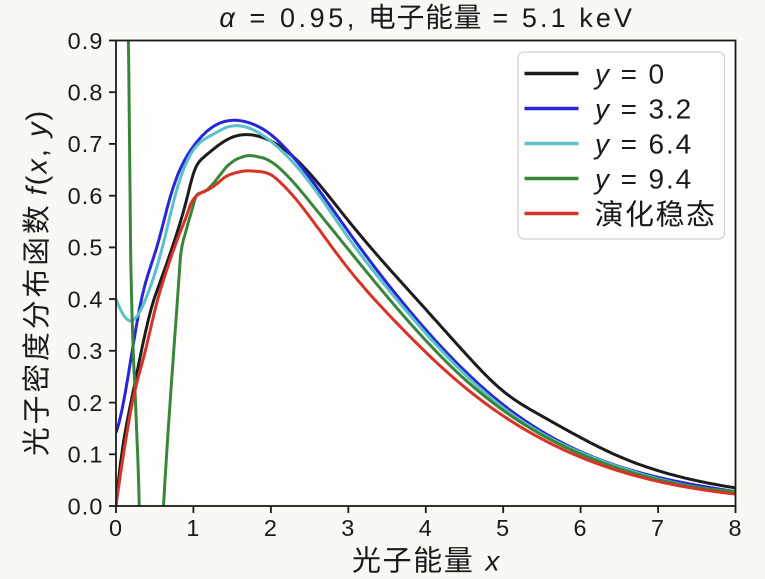 The height and width of the screenshot is (579, 765). I want to click on svg-text: 0.2, so click(86, 403).